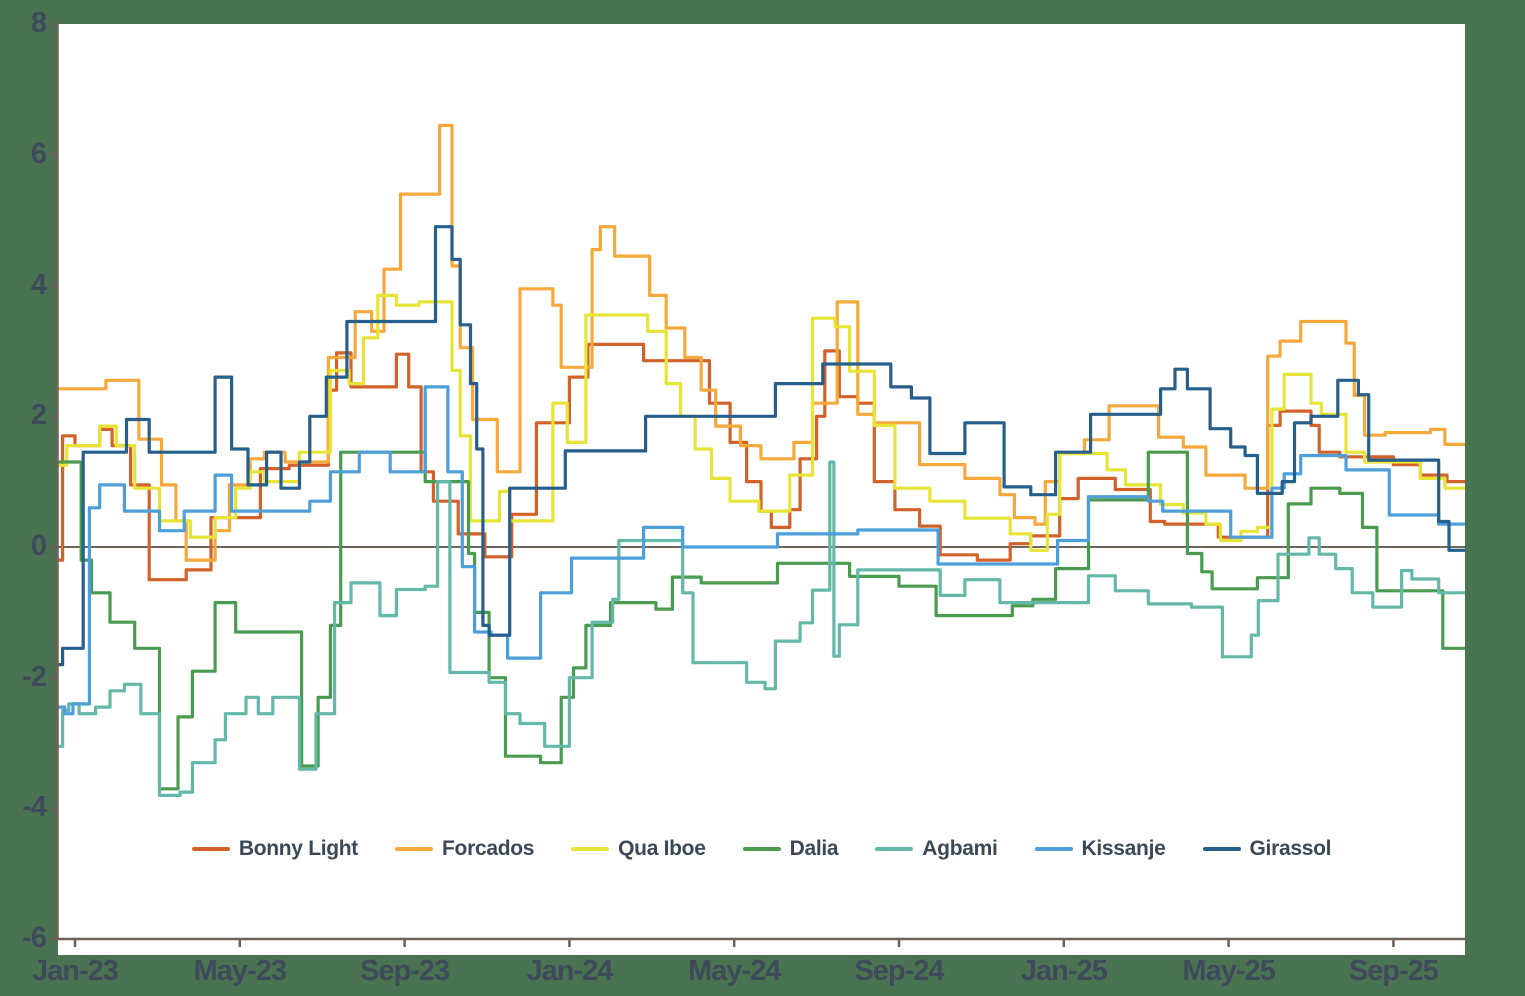  What do you see at coordinates (34, 938) in the screenshot?
I see `y-axis-tick-label: -6` at bounding box center [34, 938].